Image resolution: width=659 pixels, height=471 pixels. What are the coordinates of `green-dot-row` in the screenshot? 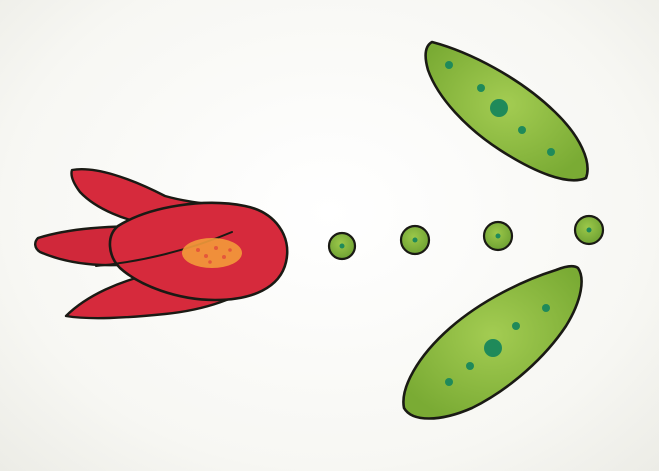 It's located at (466, 237).